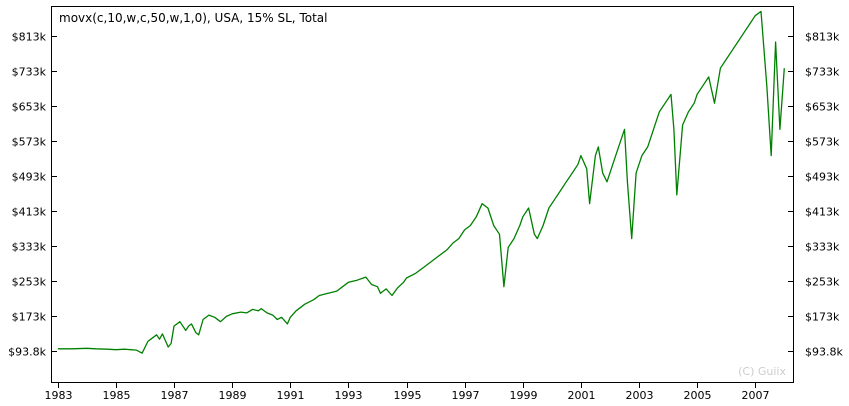  I want to click on y-tick-label-right: $93.8k, so click(824, 352).